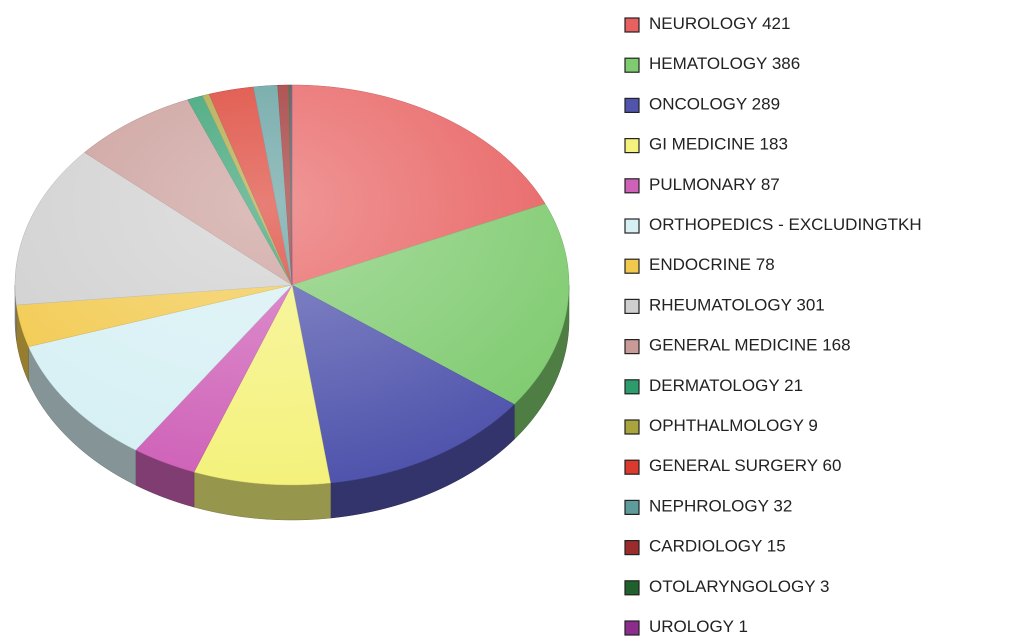  I want to click on legend-label: NEPHROLOGY 32, so click(720, 506).